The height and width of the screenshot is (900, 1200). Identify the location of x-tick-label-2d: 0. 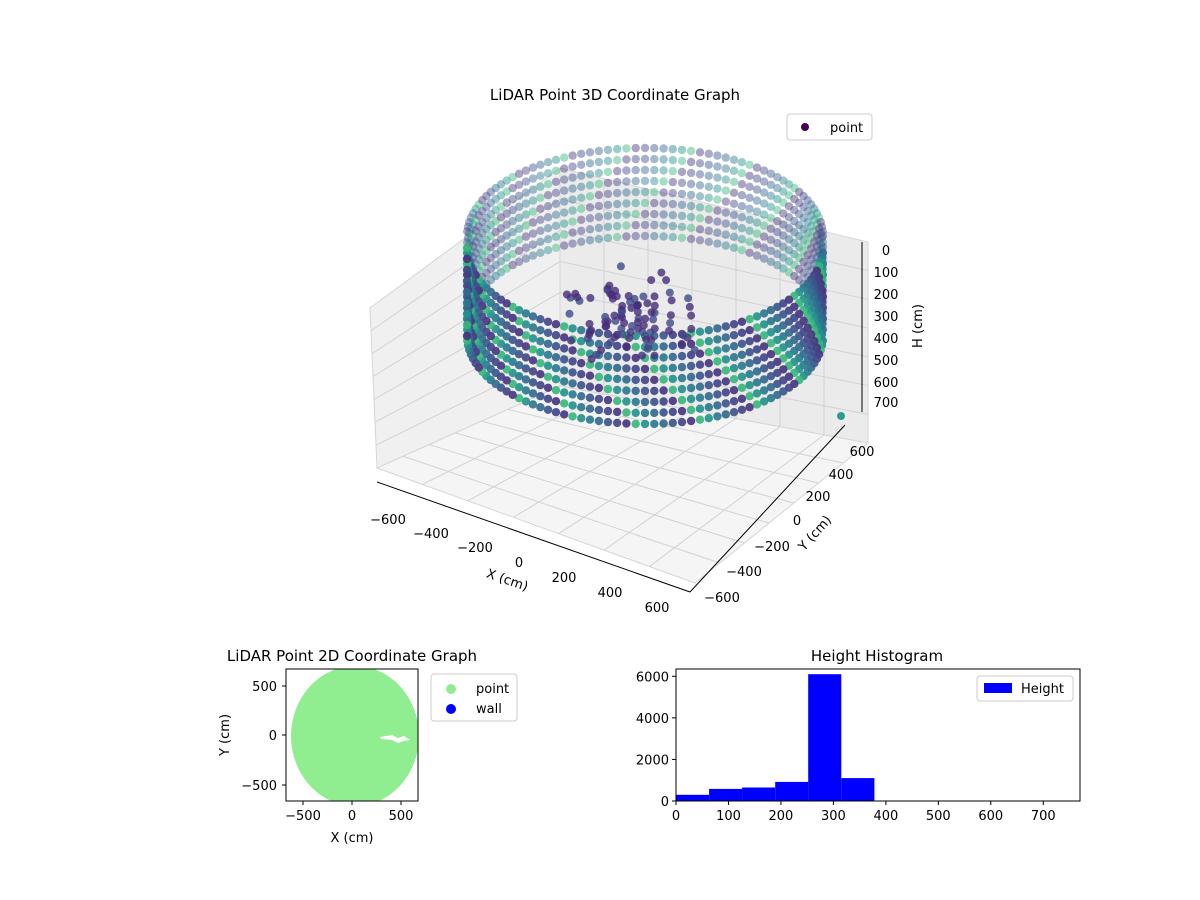
(352, 816).